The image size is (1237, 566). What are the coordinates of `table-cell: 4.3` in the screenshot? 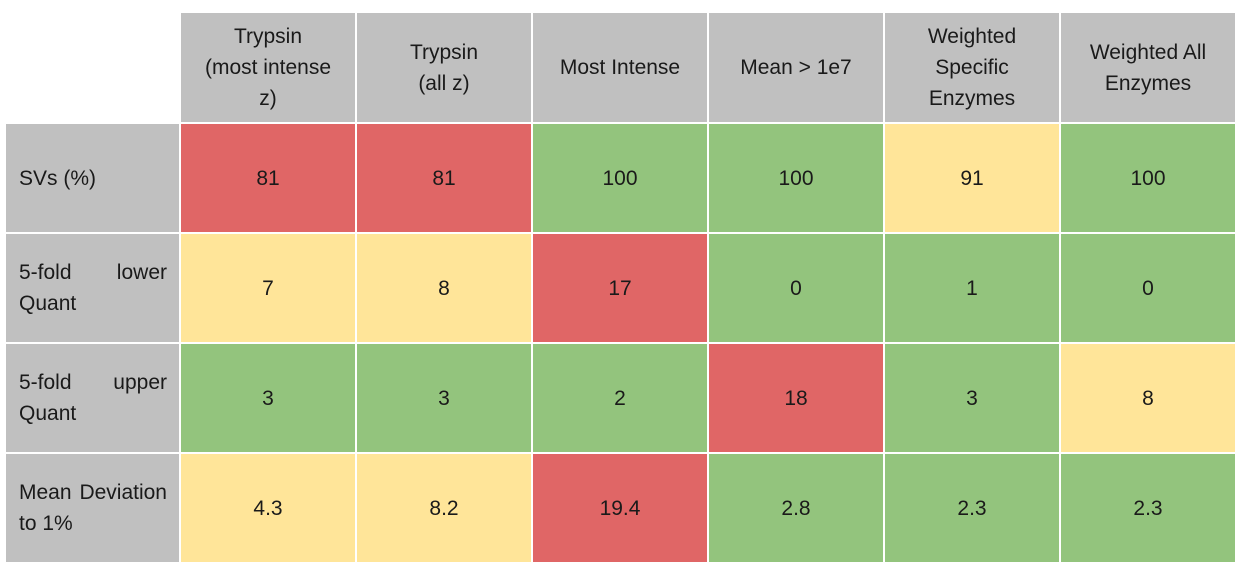 It's located at (268, 508).